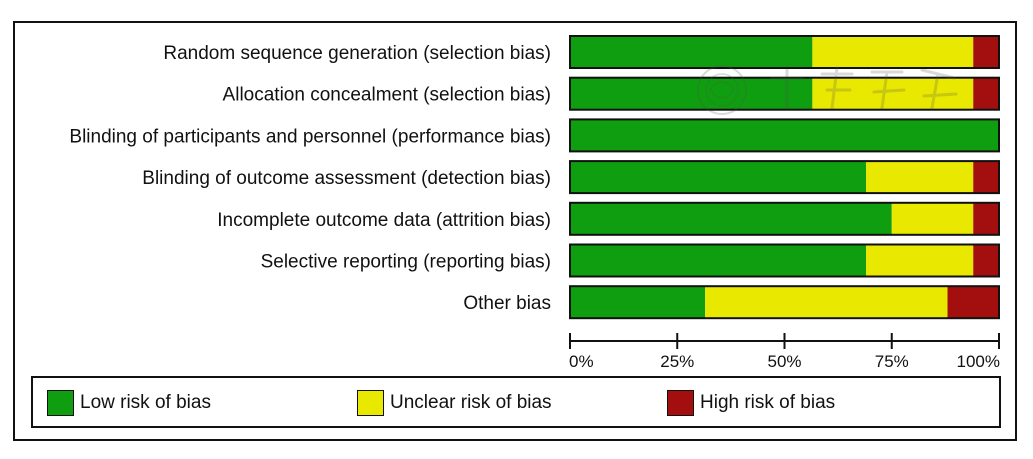 This screenshot has height=459, width=1033. I want to click on legend-label-unclear: Unclear risk of bias, so click(471, 402).